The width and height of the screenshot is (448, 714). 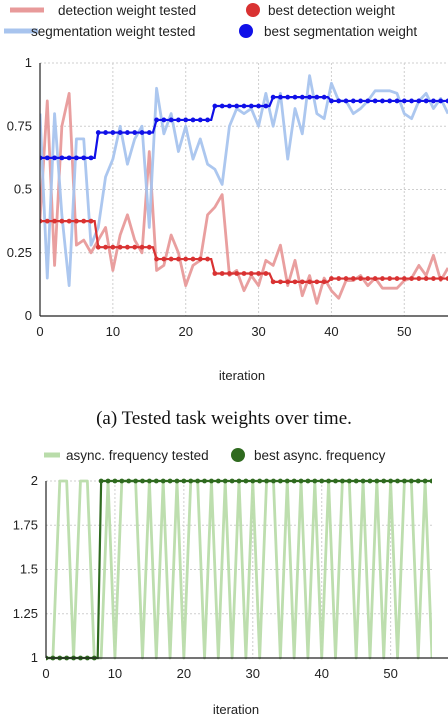 I want to click on bottom-y-tick-label: 1.5, so click(x=29, y=569).